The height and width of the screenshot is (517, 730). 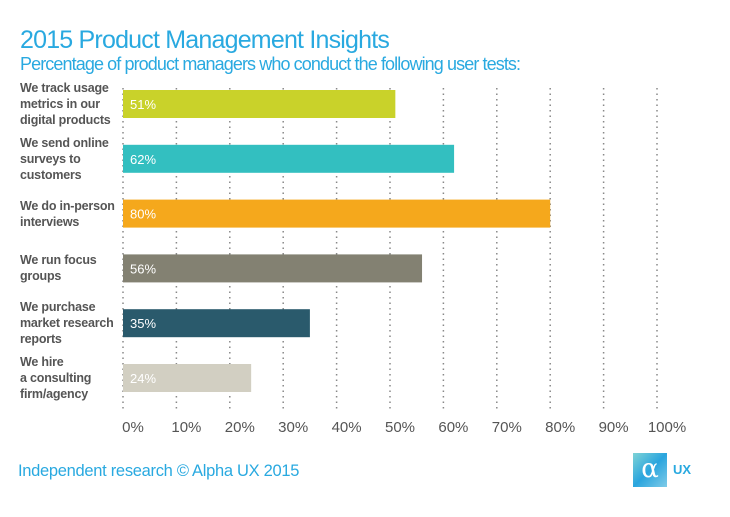 I want to click on x-tick-label: 90%, so click(x=614, y=427).